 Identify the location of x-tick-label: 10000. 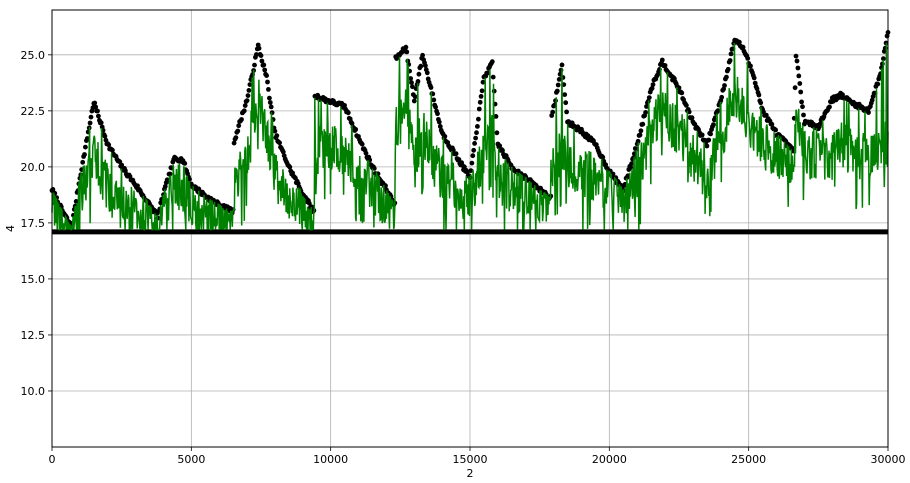
(330, 459).